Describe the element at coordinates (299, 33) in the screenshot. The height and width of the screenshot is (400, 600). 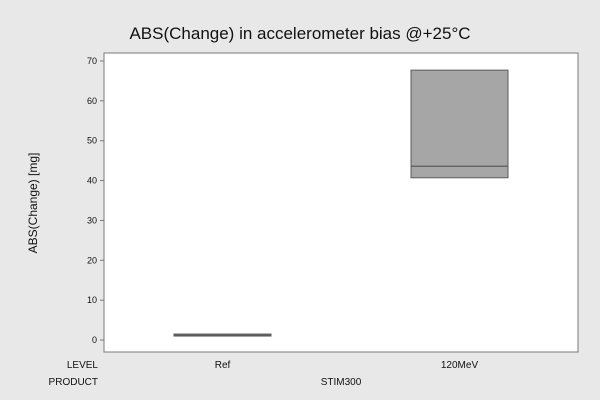
I see `chart-title: ABS(Change) in accelerometer bias @+25°C` at that location.